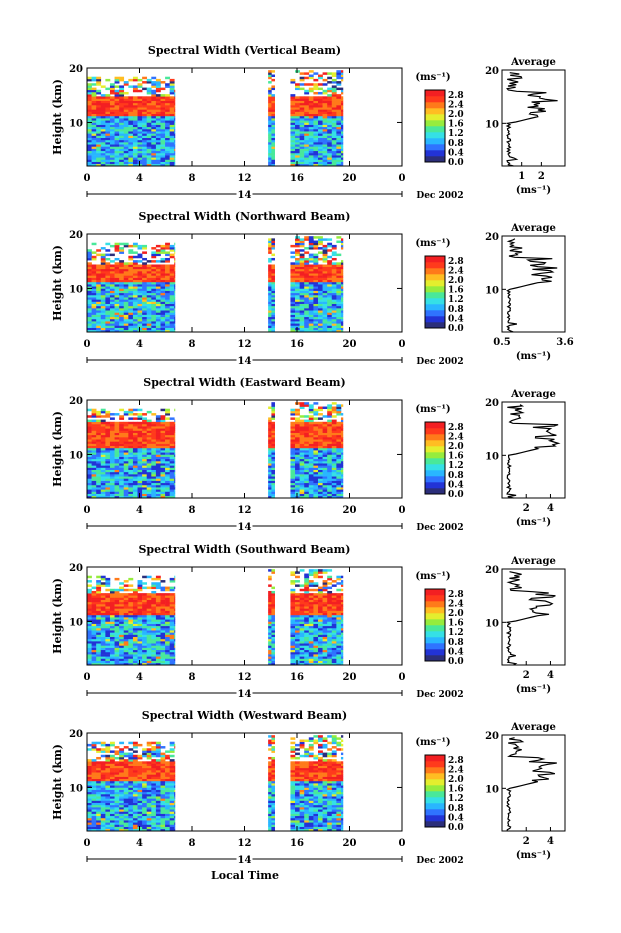 The width and height of the screenshot is (621, 933). Describe the element at coordinates (444, 461) in the screenshot. I see `colorbar: 2.82.42.01.61.20.80.40.0` at that location.